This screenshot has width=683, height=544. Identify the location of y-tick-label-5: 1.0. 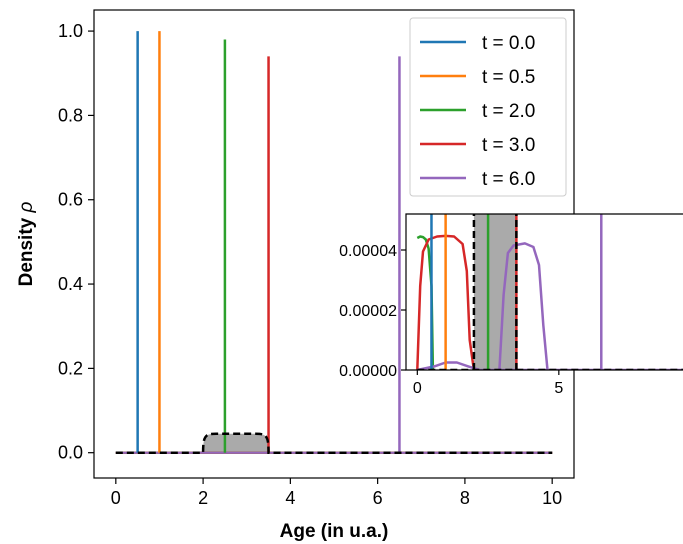
(70, 31).